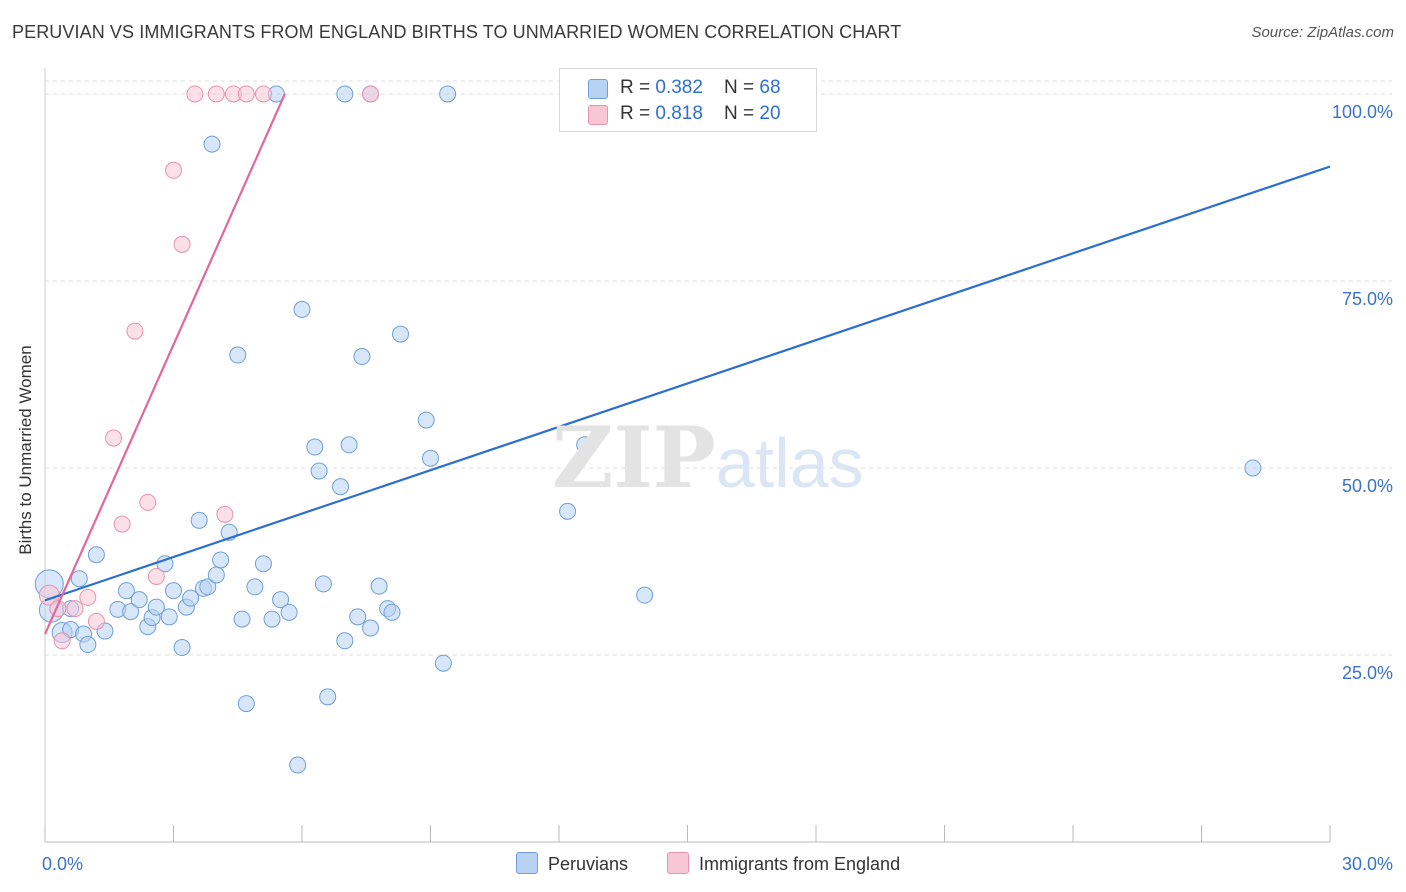 Image resolution: width=1406 pixels, height=892 pixels. I want to click on england-trend-line, so click(164, 364).